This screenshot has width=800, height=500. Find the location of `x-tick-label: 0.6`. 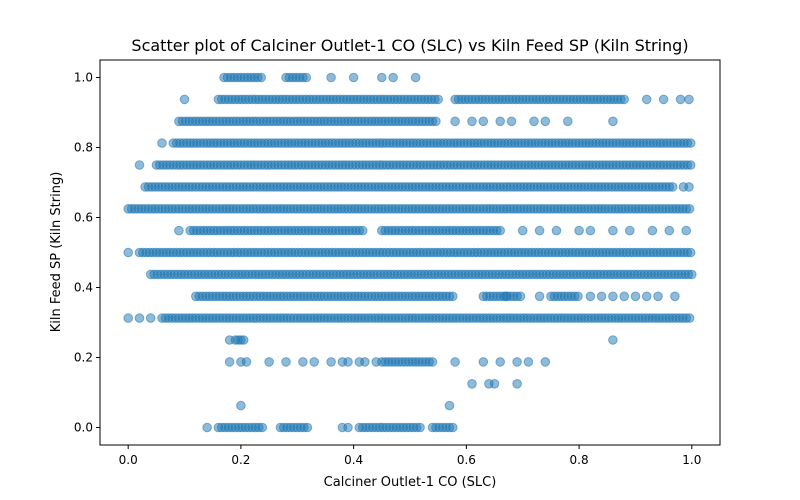

x-tick-label: 0.6 is located at coordinates (466, 460).